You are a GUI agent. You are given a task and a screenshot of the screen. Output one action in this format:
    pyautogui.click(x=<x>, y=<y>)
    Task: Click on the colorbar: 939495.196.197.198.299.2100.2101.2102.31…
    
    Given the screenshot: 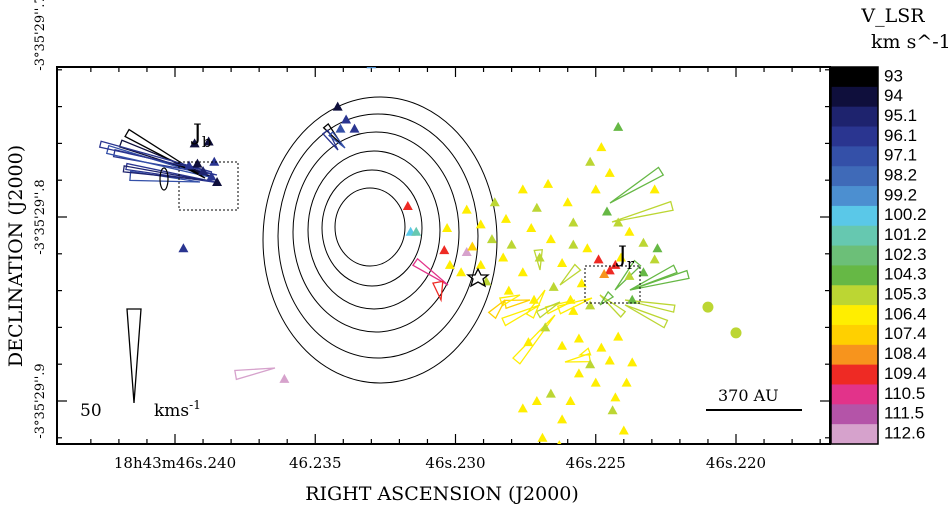 What is the action you would take?
    pyautogui.click(x=878, y=255)
    